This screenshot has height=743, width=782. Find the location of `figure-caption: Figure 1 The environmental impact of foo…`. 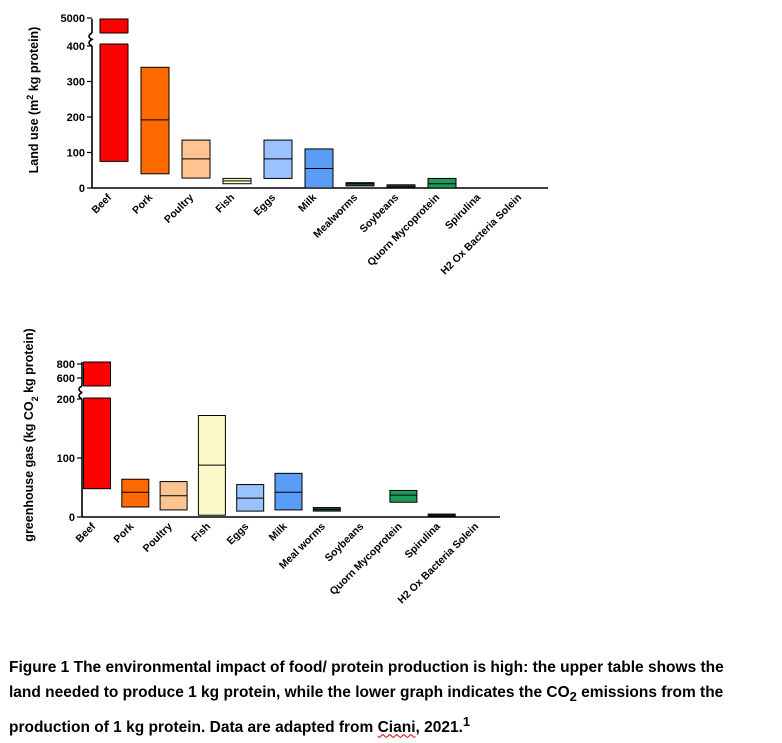

figure-caption: Figure 1 The environmental impact of foo… is located at coordinates (379, 697).